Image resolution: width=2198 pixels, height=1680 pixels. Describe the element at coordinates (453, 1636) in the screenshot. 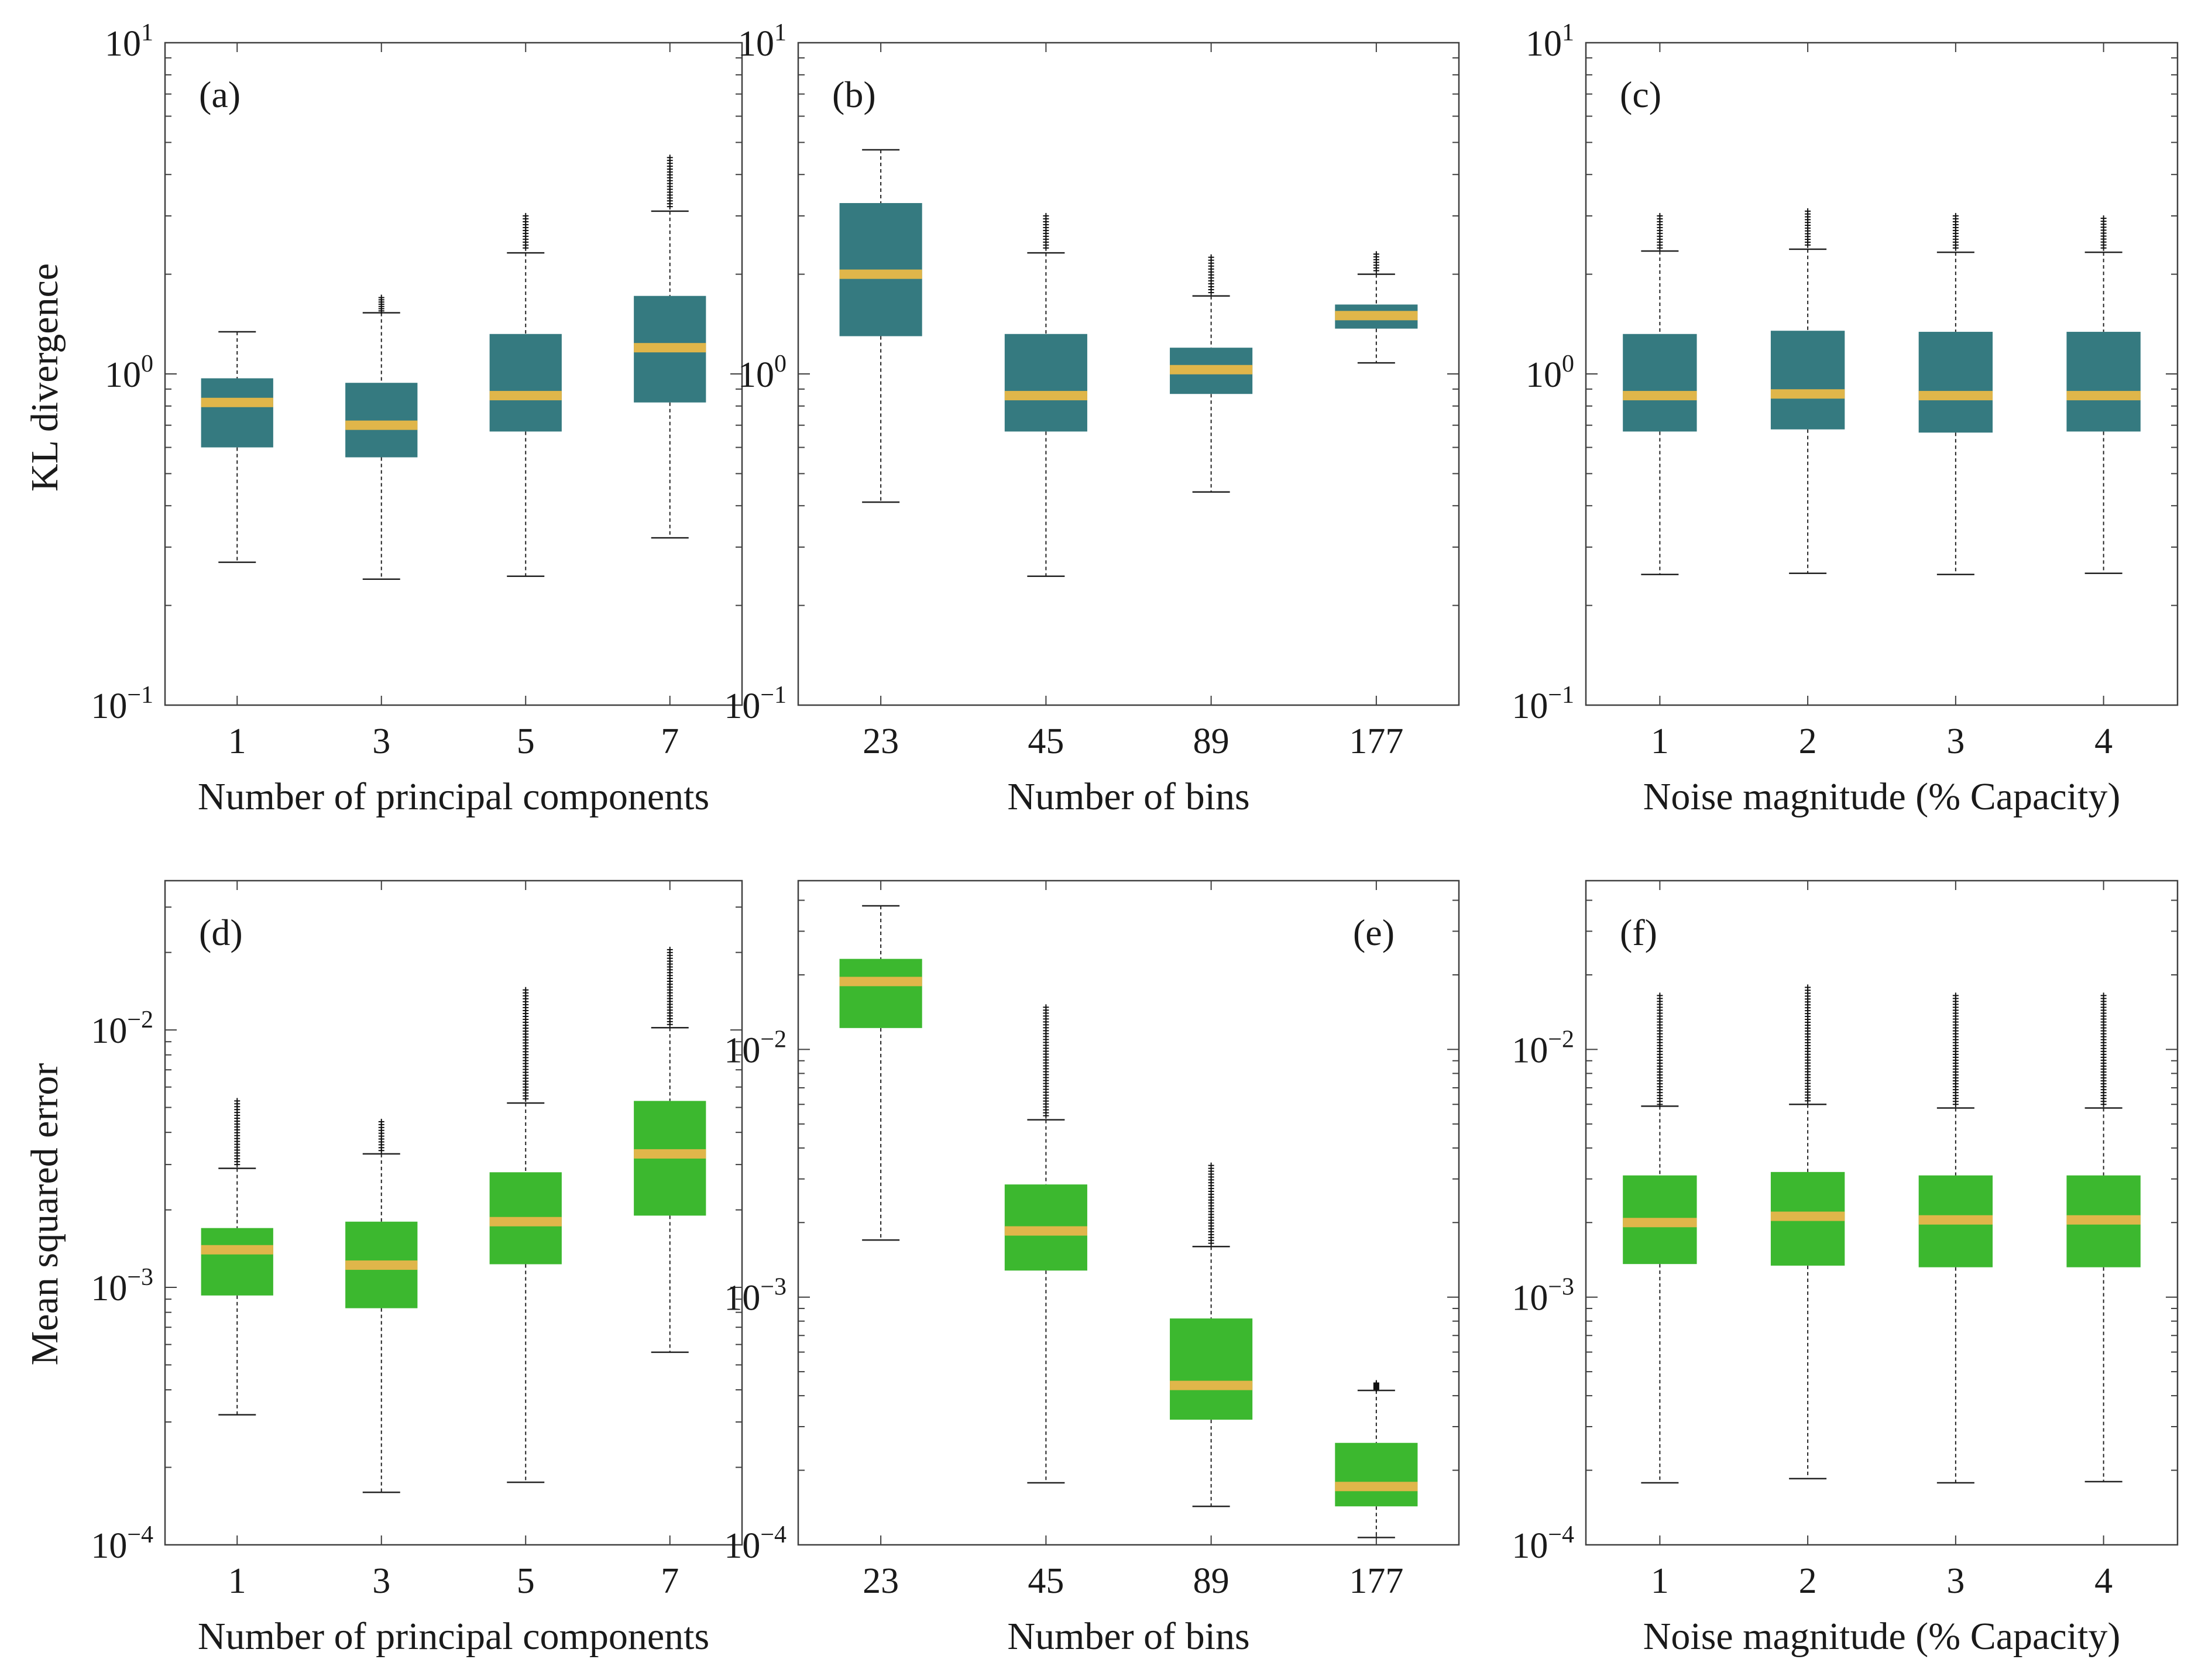

I see `x-axis-label: Number of principal components` at that location.